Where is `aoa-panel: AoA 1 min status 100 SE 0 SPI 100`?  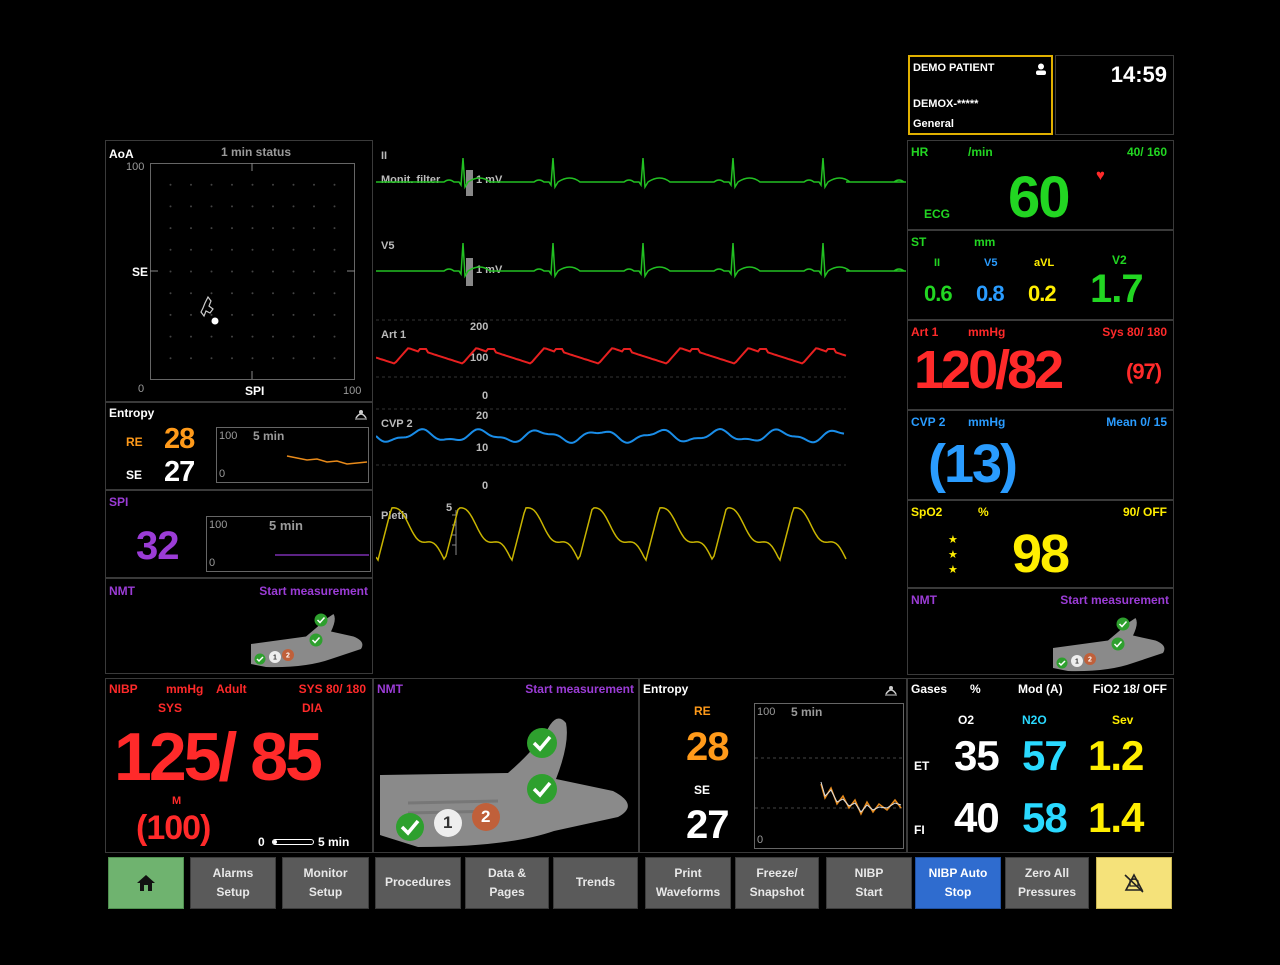 aoa-panel: AoA 1 min status 100 SE 0 SPI 100 is located at coordinates (239, 271).